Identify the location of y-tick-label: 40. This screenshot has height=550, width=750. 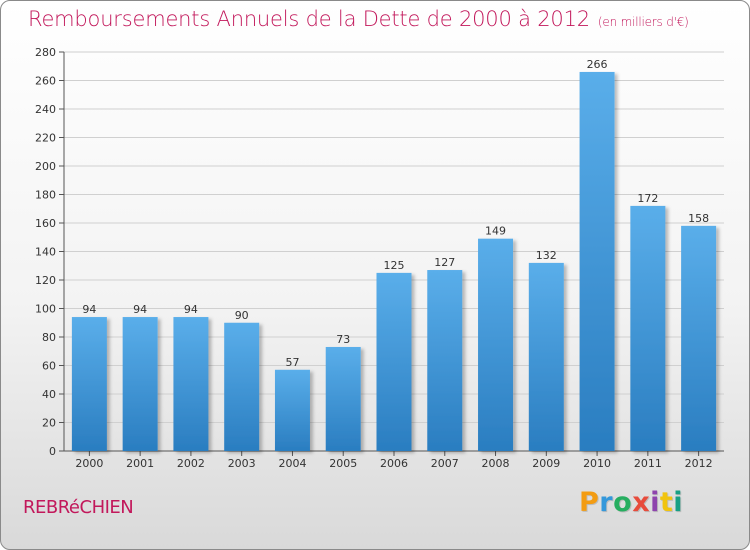
(49, 394).